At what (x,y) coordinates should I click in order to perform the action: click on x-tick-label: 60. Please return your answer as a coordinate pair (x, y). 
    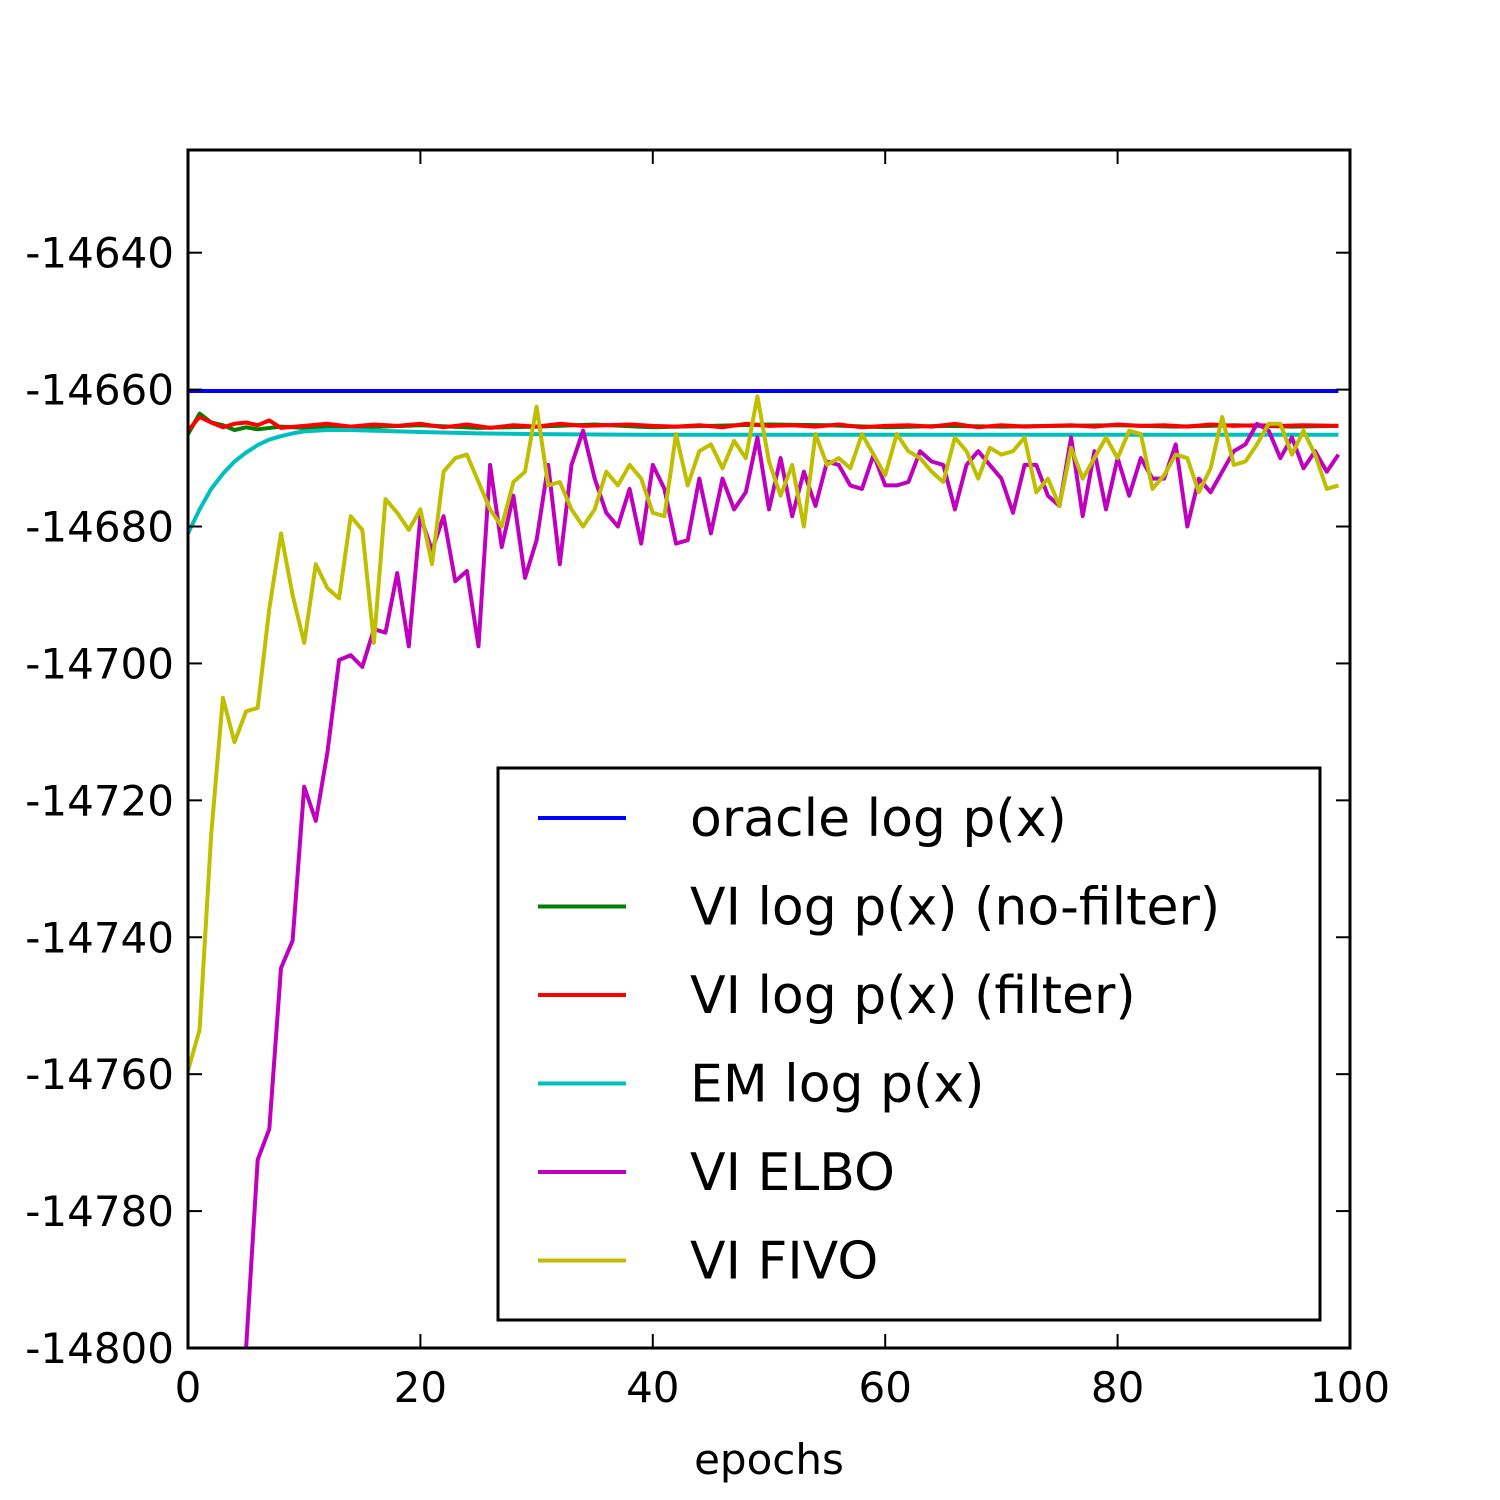
    Looking at the image, I should click on (884, 1387).